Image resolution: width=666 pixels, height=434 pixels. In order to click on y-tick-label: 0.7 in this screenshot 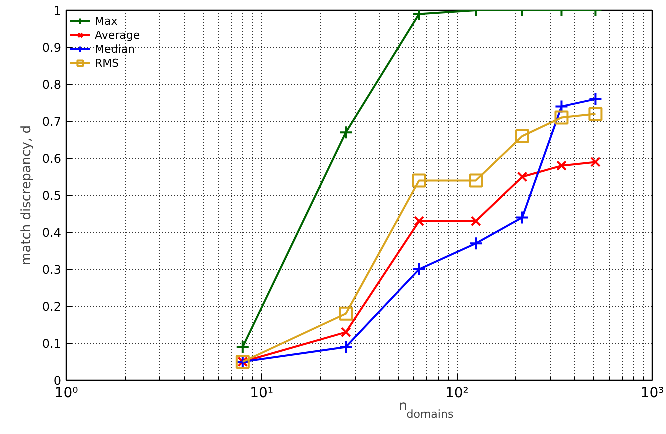, I will do `click(52, 122)`.